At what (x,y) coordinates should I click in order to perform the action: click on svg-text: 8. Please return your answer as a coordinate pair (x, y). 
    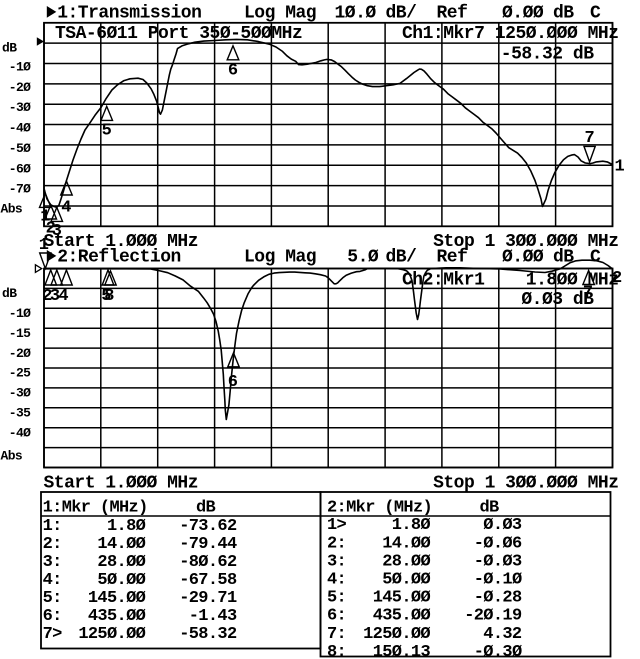
    Looking at the image, I should click on (109, 296).